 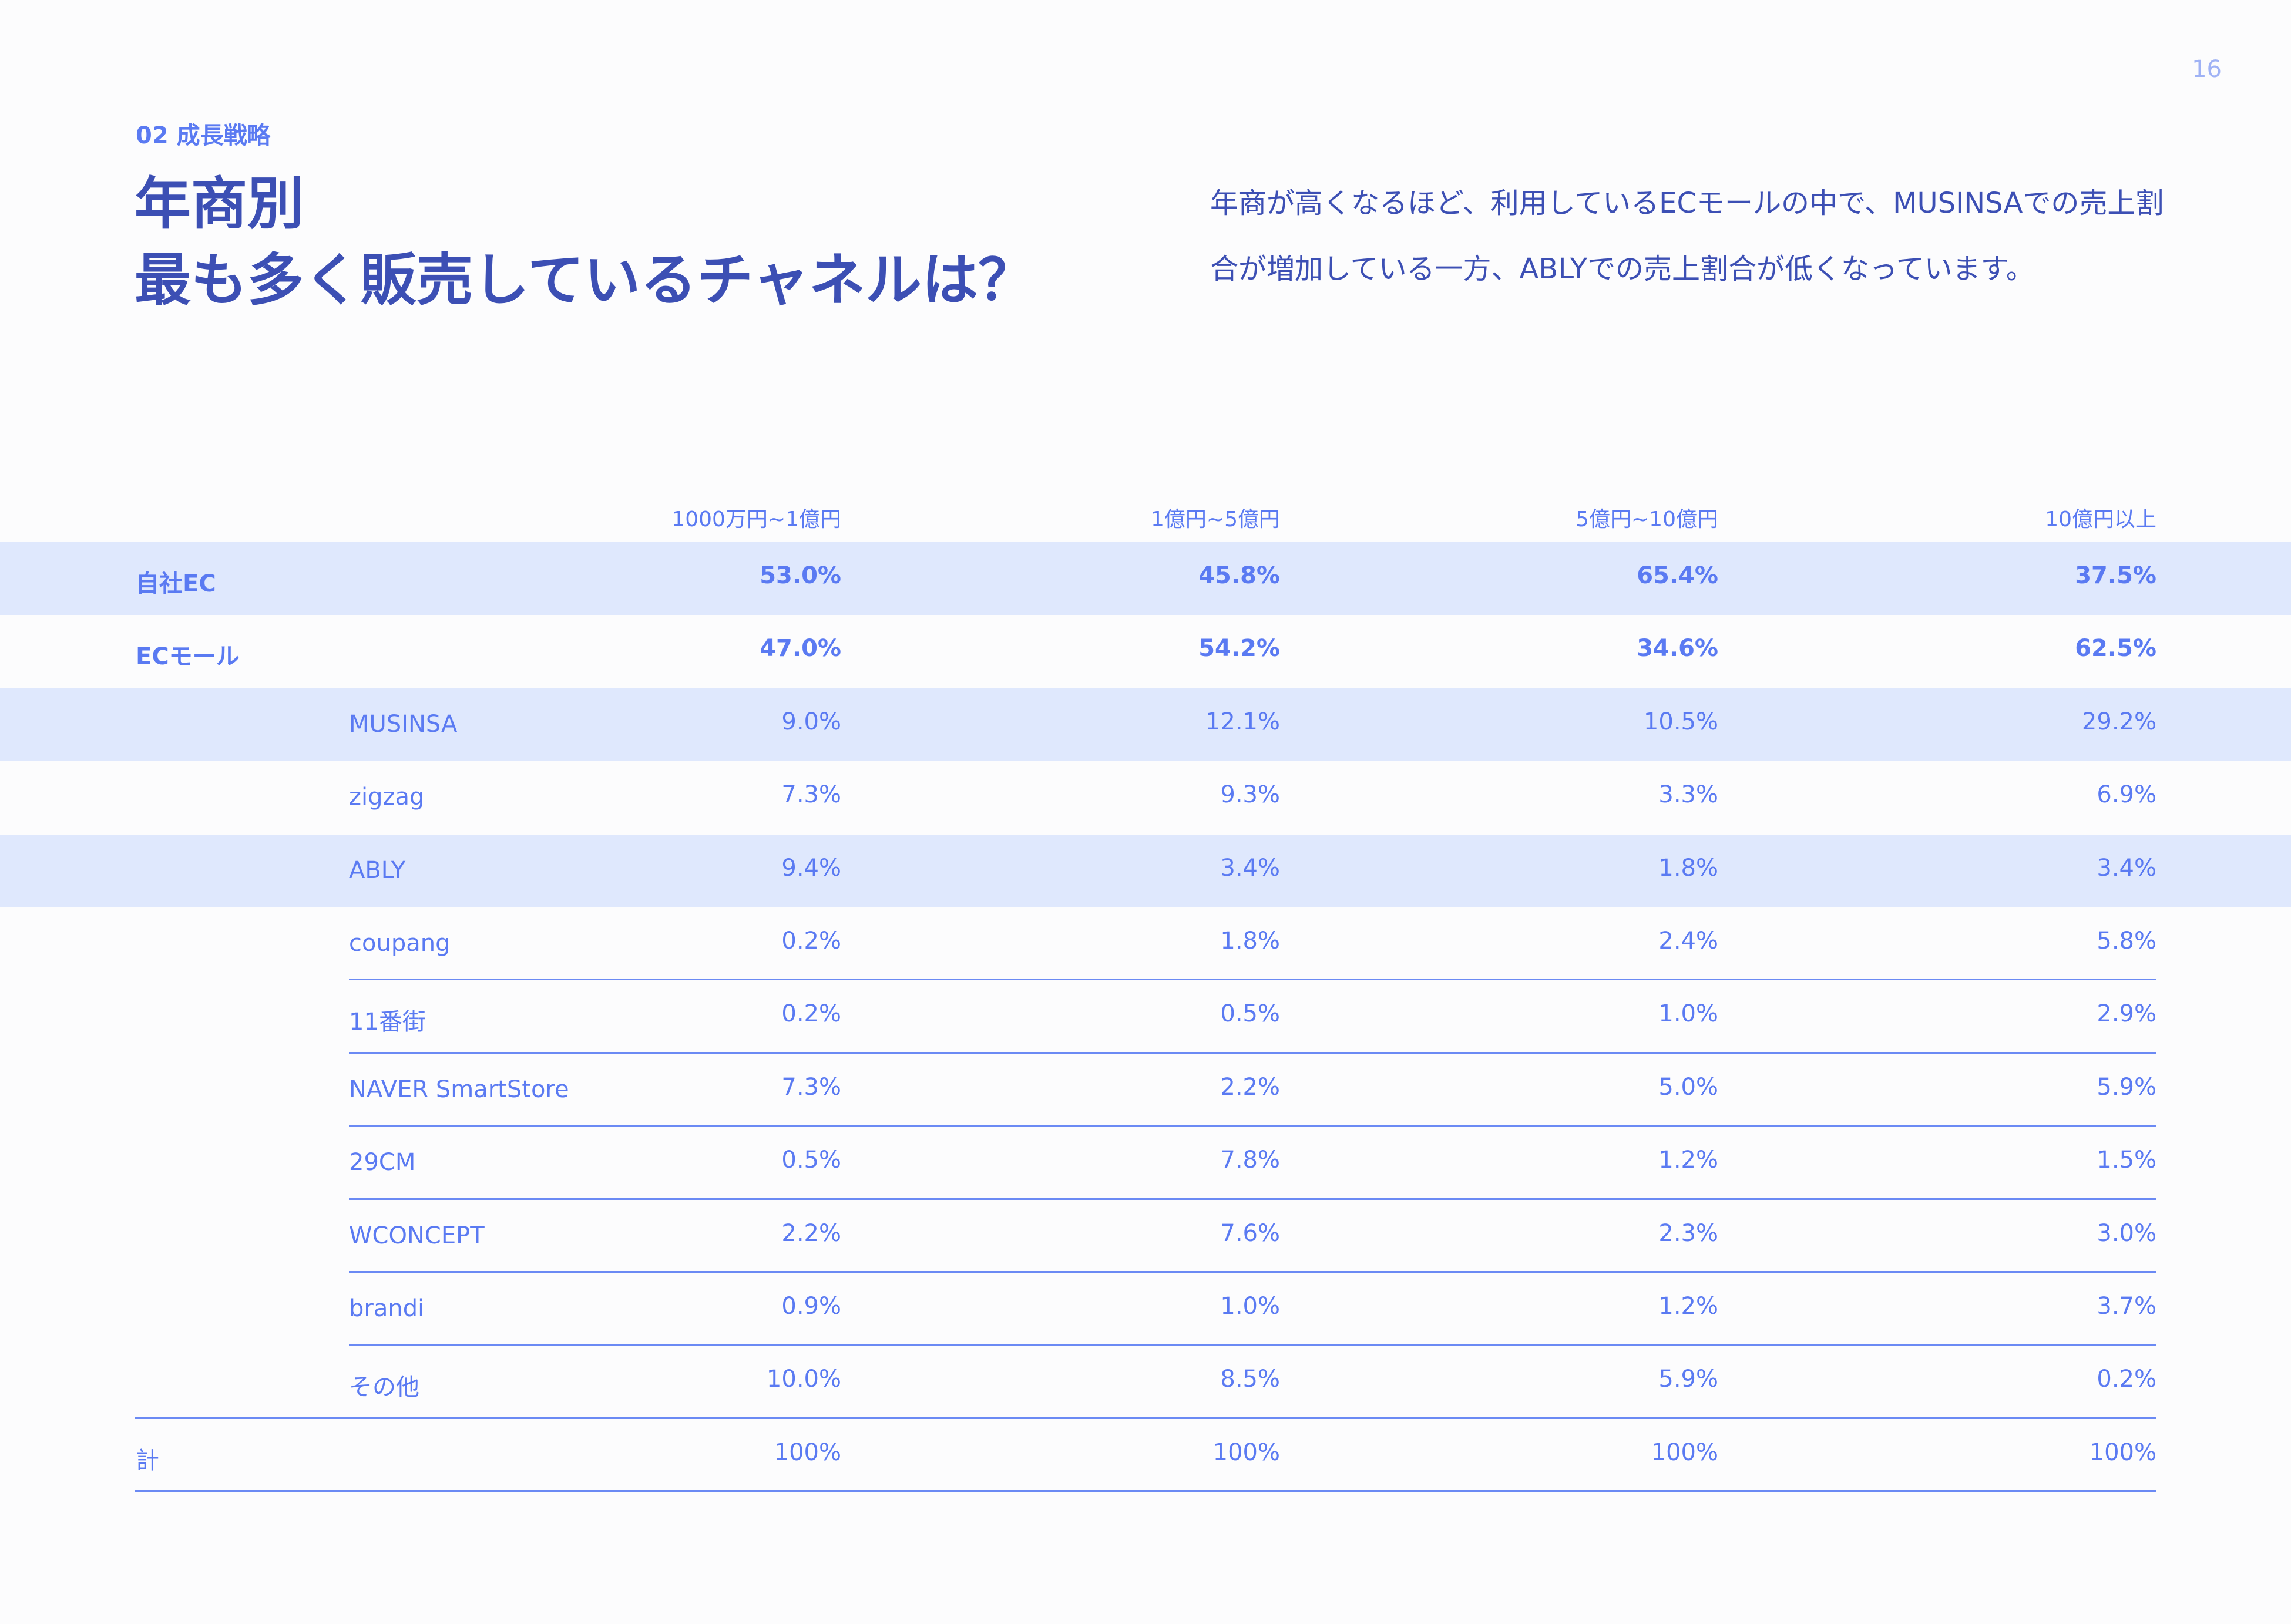 What do you see at coordinates (1688, 1233) in the screenshot?
I see `cell-value: 2.3%` at bounding box center [1688, 1233].